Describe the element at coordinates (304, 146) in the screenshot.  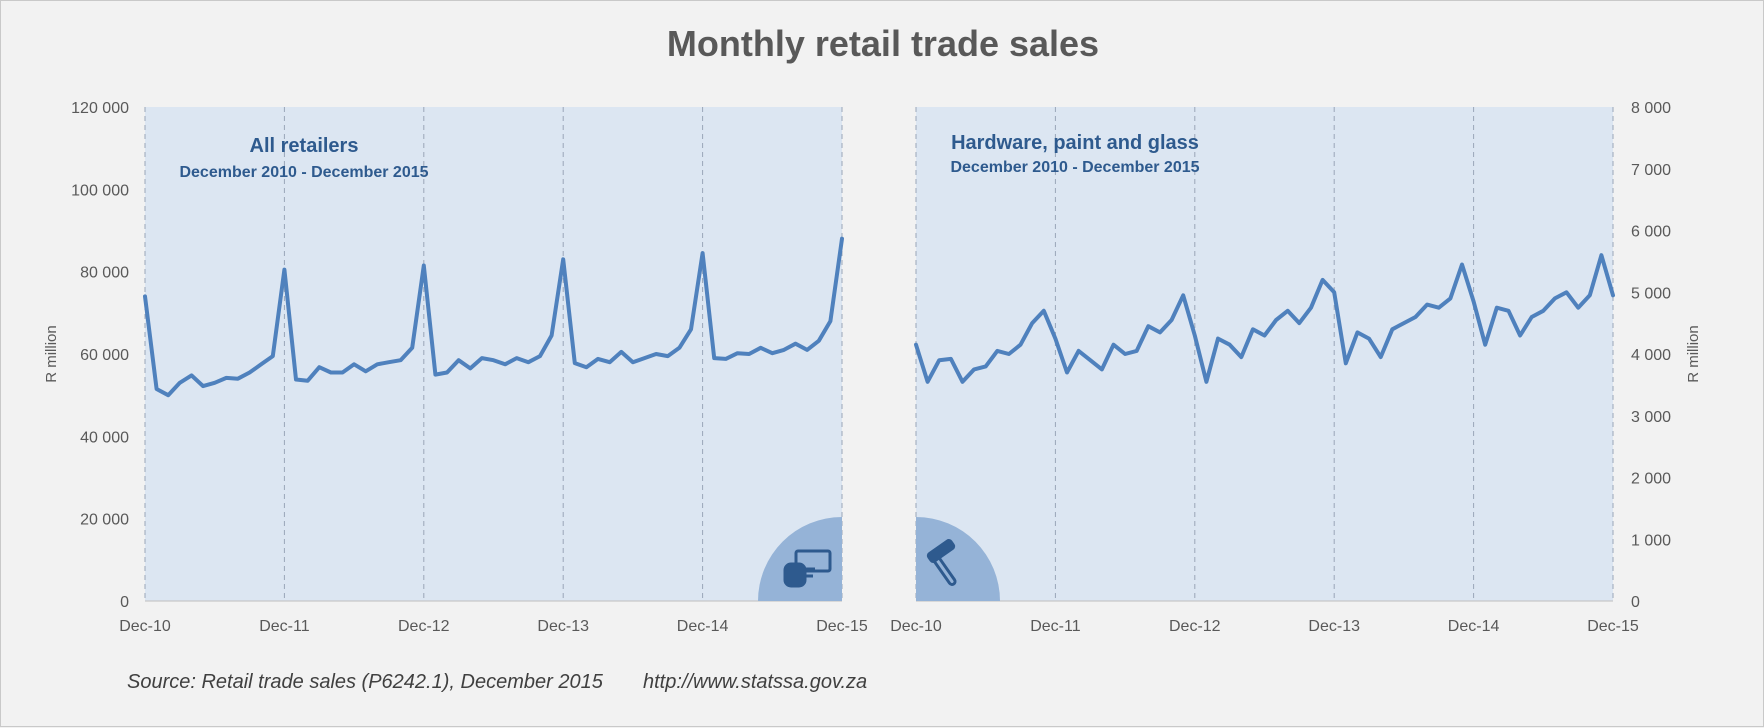
I see `panel-title: All retailers` at that location.